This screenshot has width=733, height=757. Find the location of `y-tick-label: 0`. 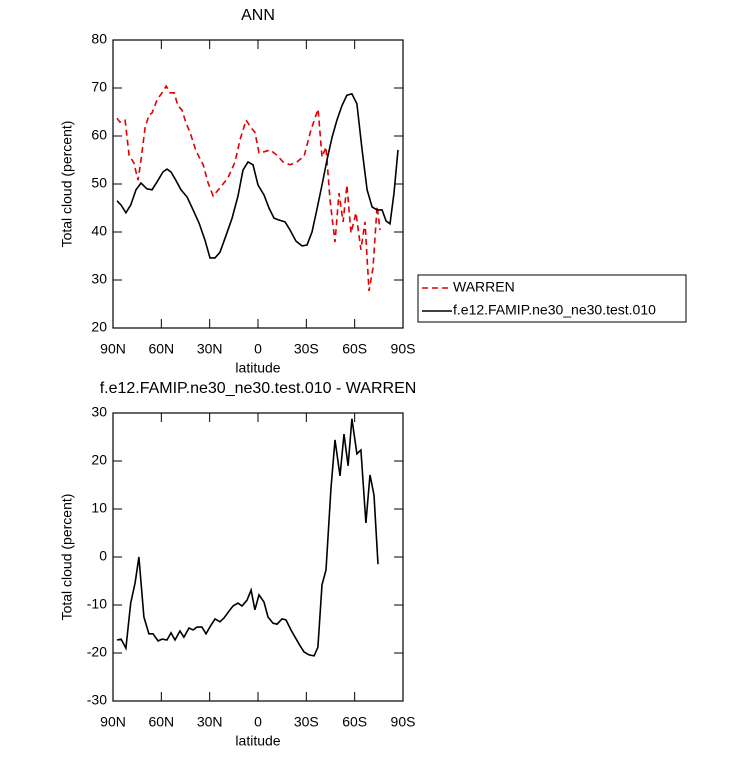

y-tick-label: 0 is located at coordinates (103, 556).